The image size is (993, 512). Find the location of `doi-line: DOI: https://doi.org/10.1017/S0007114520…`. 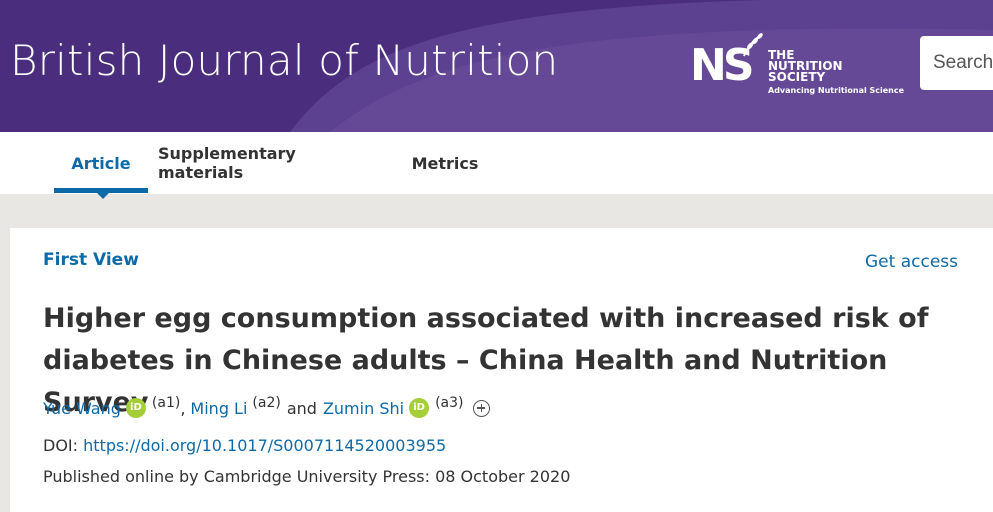

doi-line: DOI: https://doi.org/10.1017/S0007114520… is located at coordinates (244, 445).